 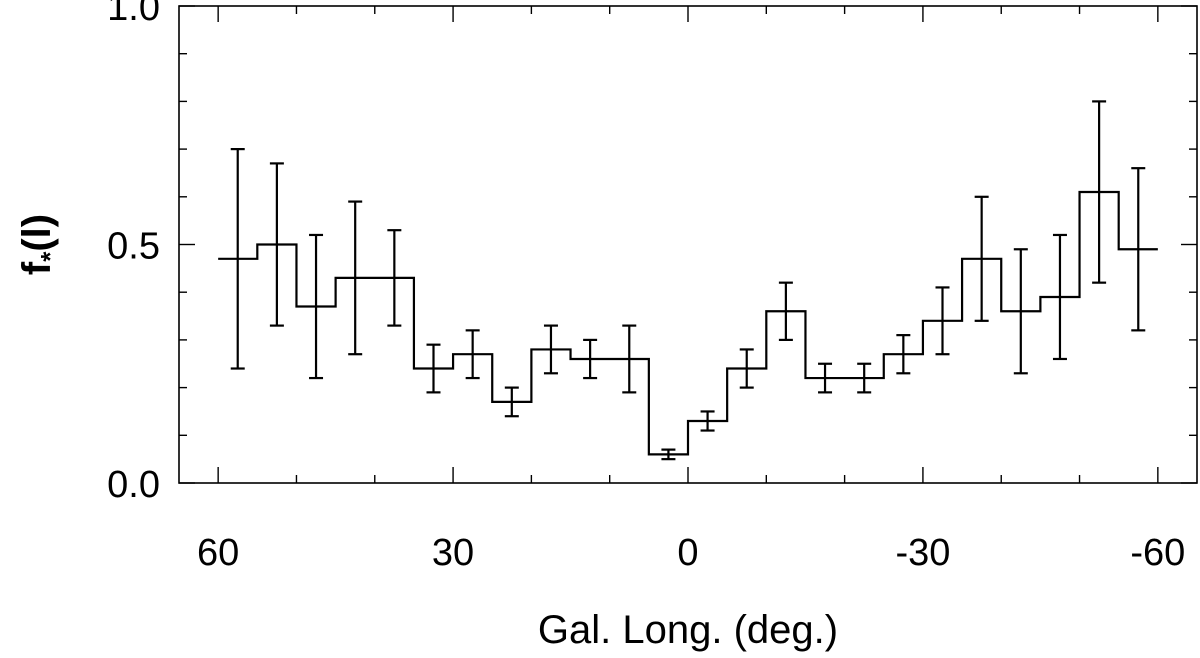 I want to click on x-tick-label: 60, so click(x=218, y=553).